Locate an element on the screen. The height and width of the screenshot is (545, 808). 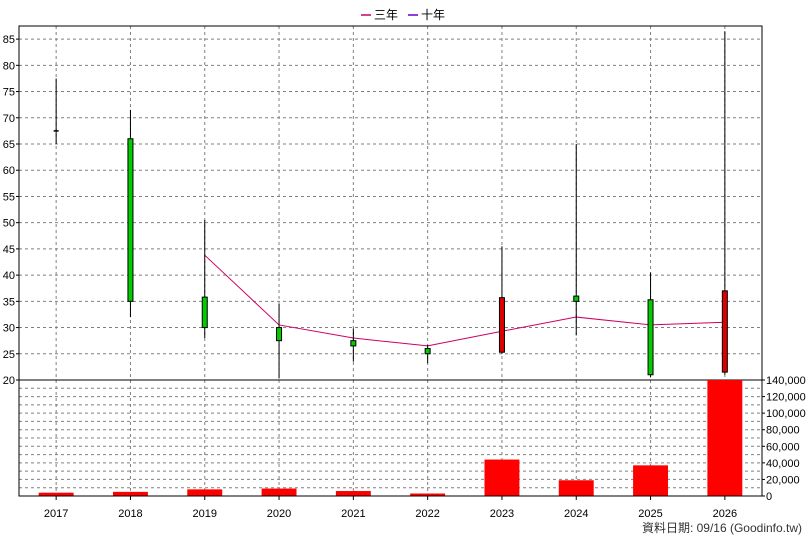
x-tick-label: 2024 is located at coordinates (576, 514).